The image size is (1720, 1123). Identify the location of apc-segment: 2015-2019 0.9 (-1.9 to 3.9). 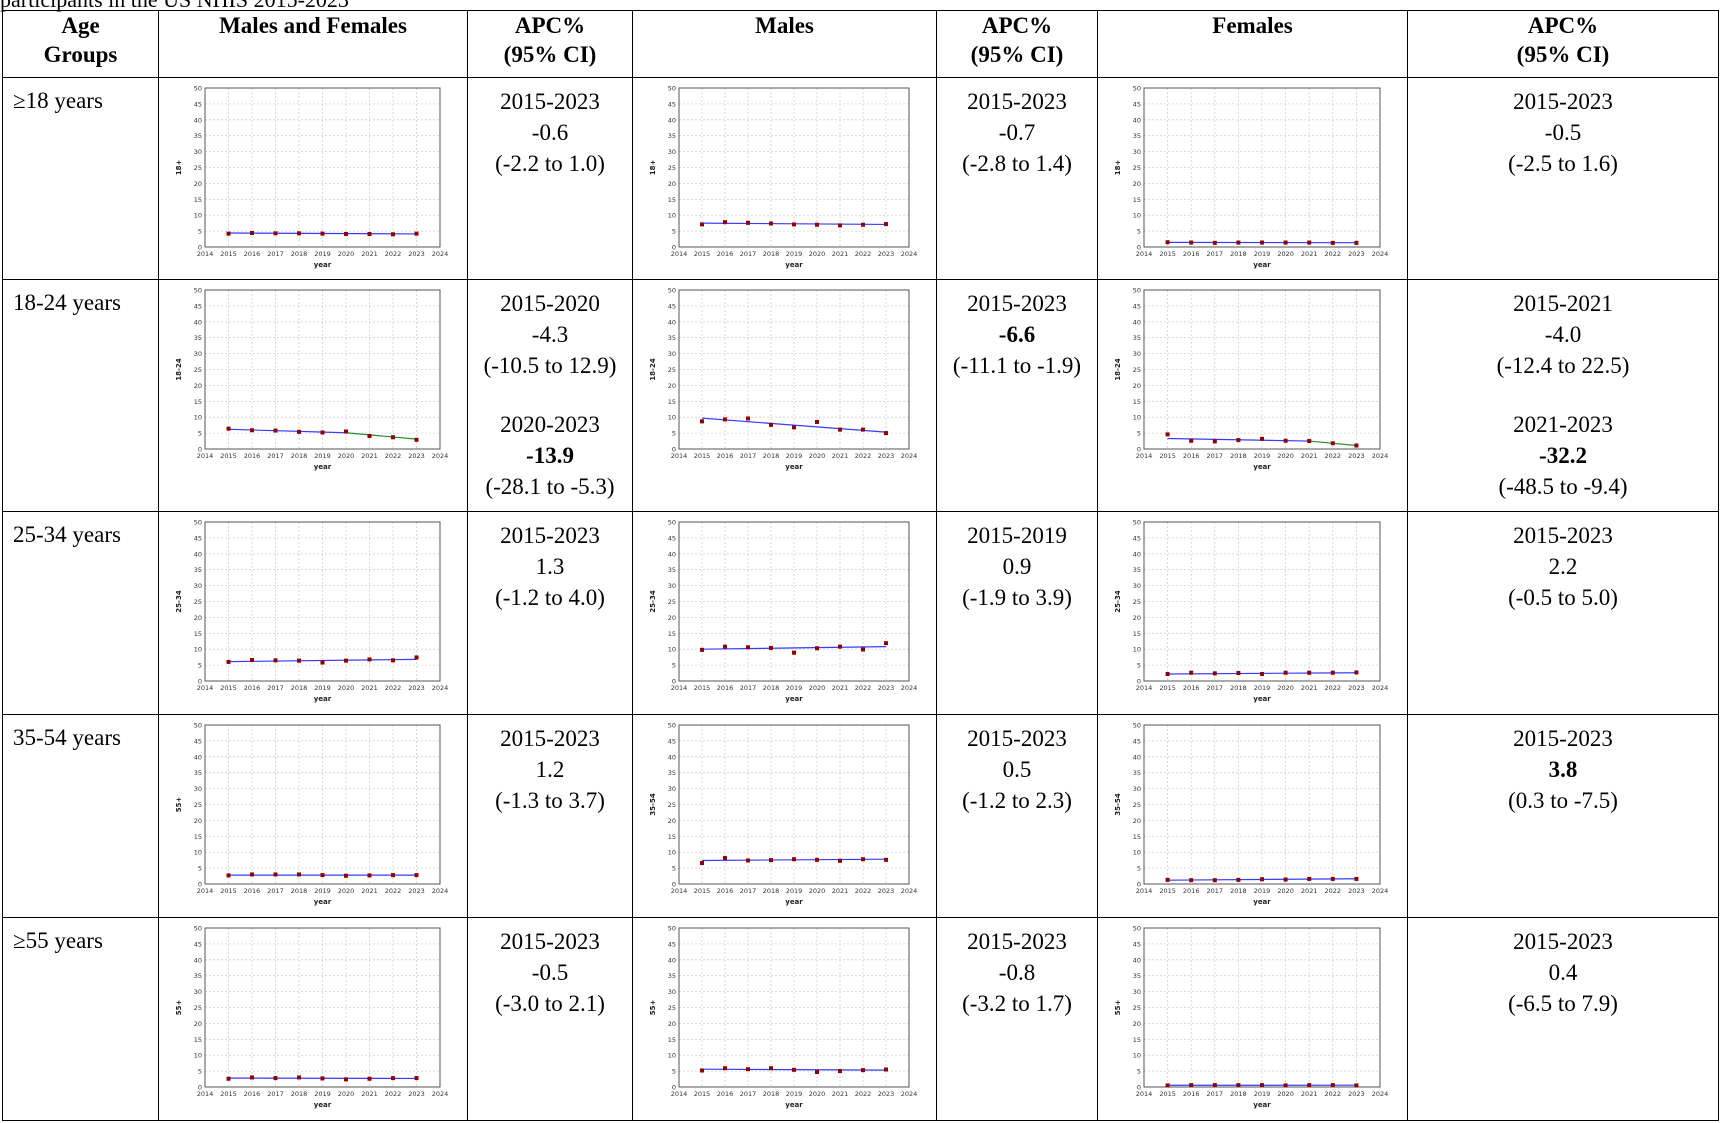
(1017, 566).